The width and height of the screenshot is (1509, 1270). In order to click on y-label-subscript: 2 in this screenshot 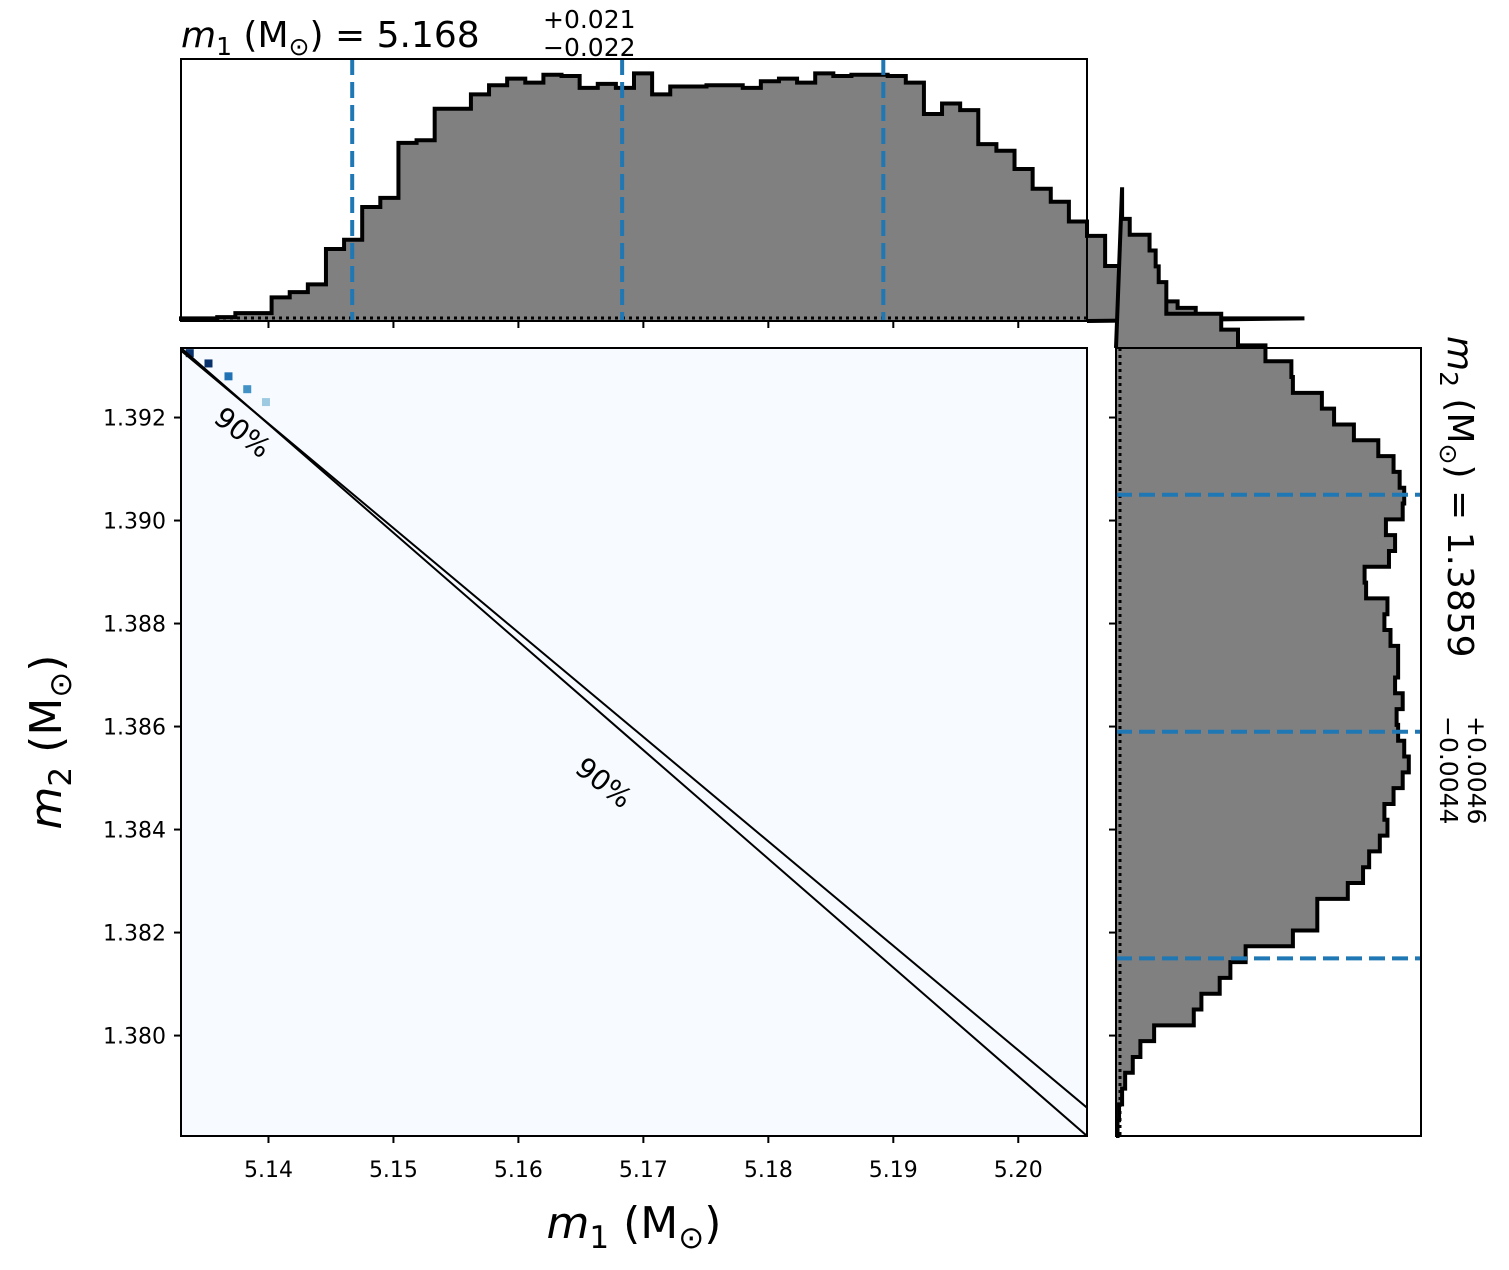, I will do `click(61, 777)`.